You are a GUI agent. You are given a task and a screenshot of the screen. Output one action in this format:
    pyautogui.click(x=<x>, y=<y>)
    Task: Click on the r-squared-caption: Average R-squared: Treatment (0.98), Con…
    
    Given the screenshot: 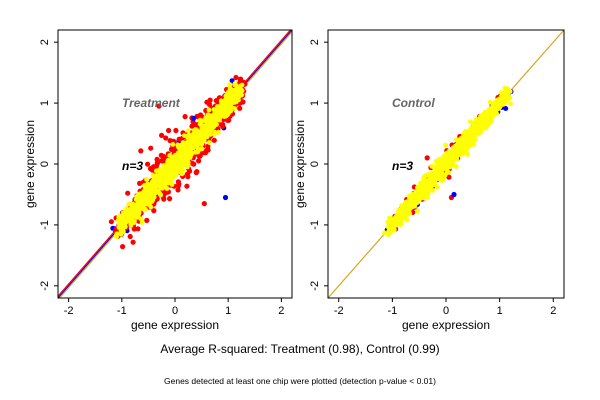 What is the action you would take?
    pyautogui.click(x=300, y=349)
    